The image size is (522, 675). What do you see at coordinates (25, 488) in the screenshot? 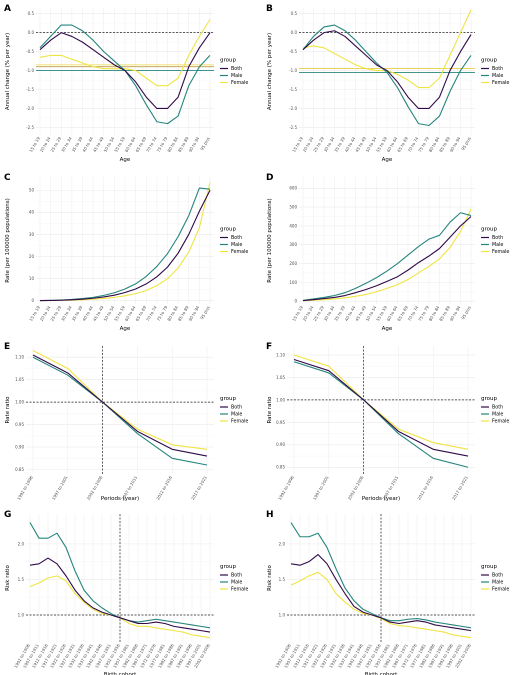
I see `x-tick-label: 1992 to 1996` at bounding box center [25, 488].